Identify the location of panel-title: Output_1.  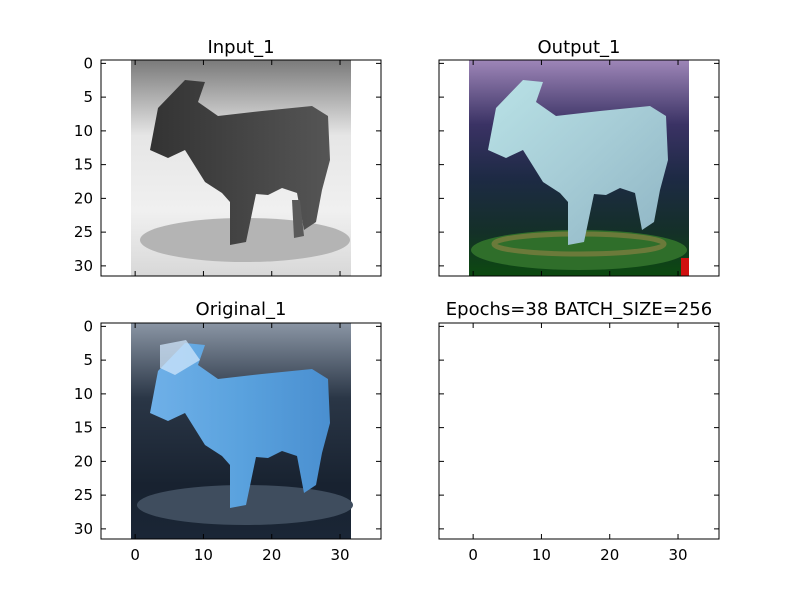
(579, 47).